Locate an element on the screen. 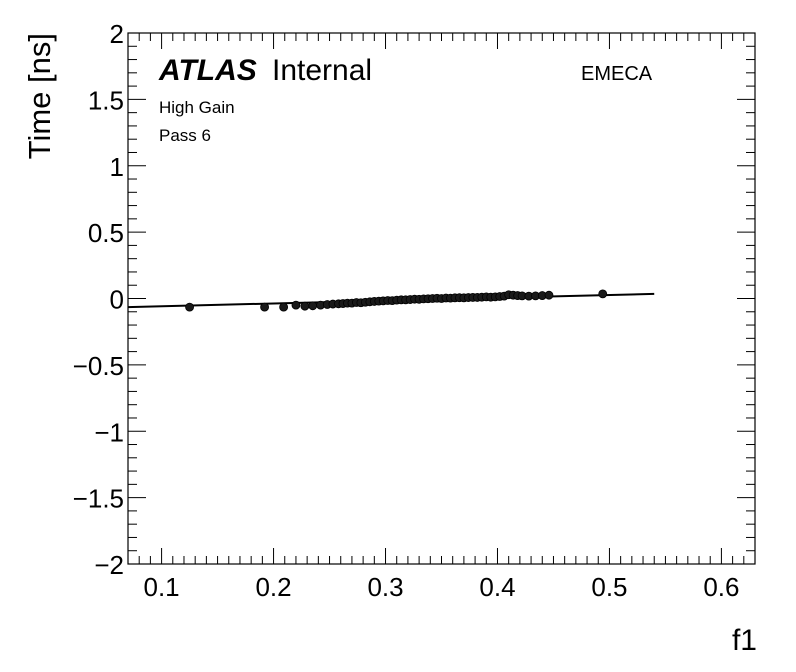 The width and height of the screenshot is (796, 672). y-tick-label: 2 is located at coordinates (117, 34).